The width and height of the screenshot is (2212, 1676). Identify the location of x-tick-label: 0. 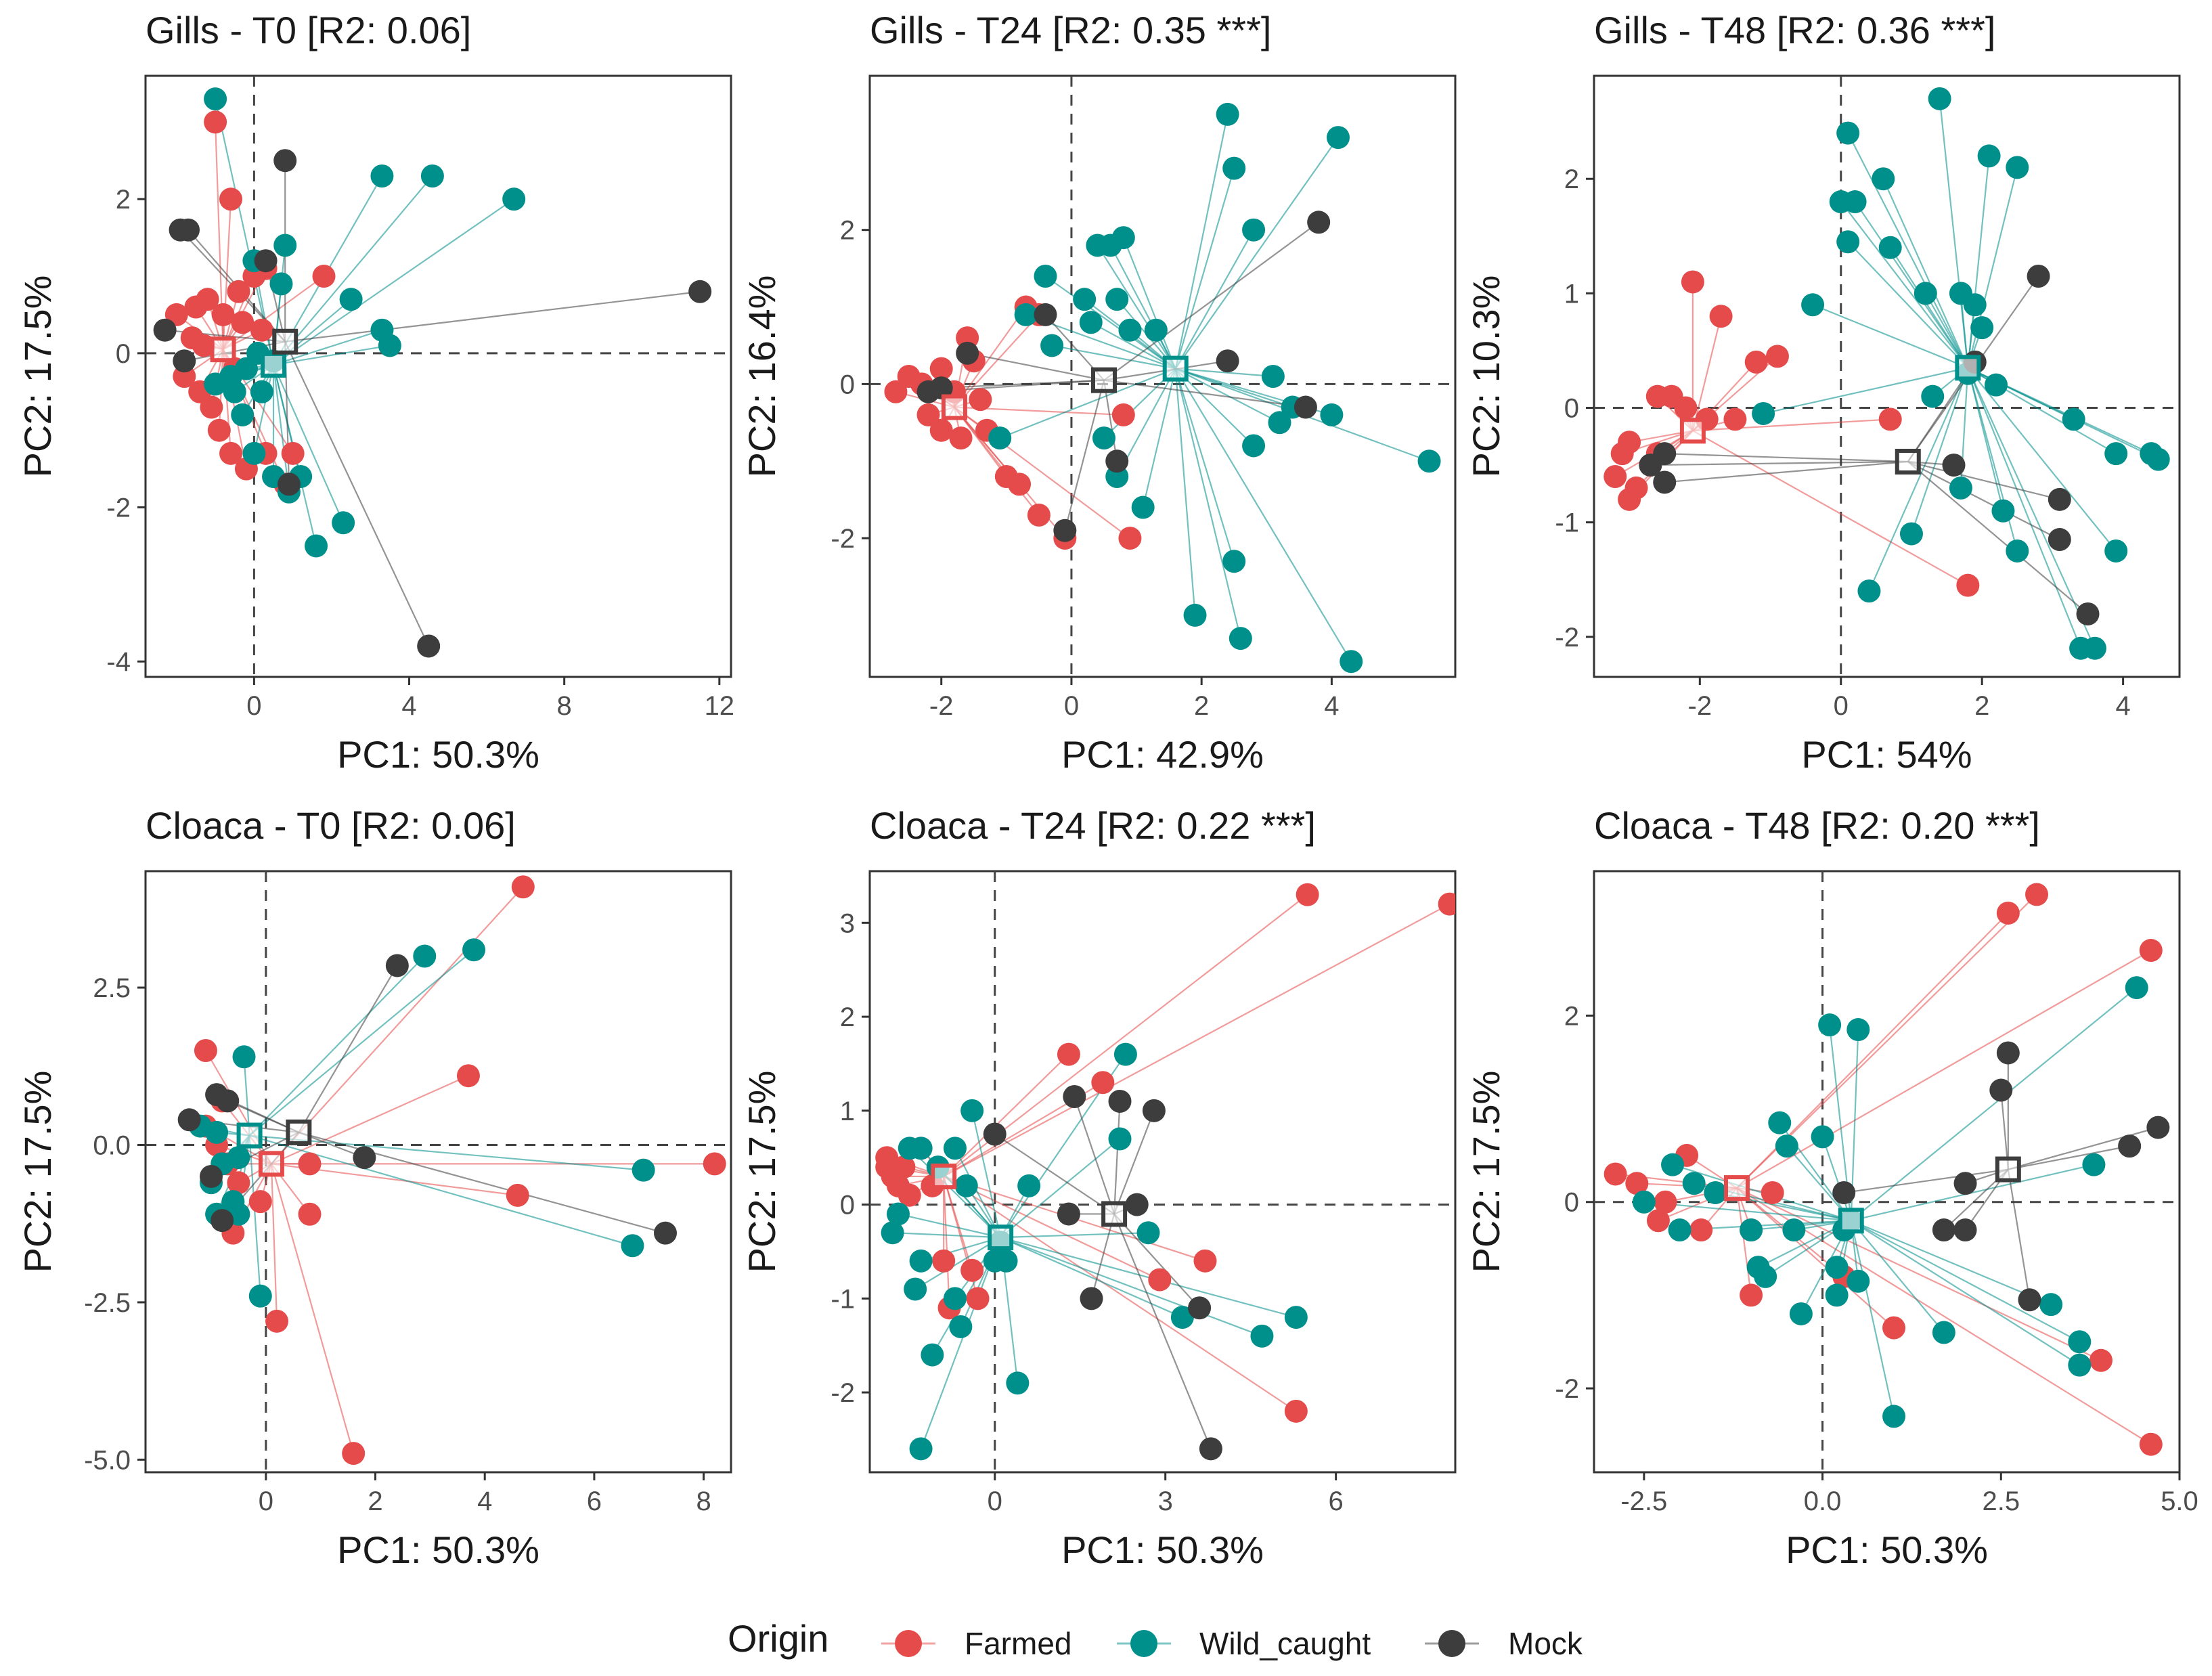
(995, 1501).